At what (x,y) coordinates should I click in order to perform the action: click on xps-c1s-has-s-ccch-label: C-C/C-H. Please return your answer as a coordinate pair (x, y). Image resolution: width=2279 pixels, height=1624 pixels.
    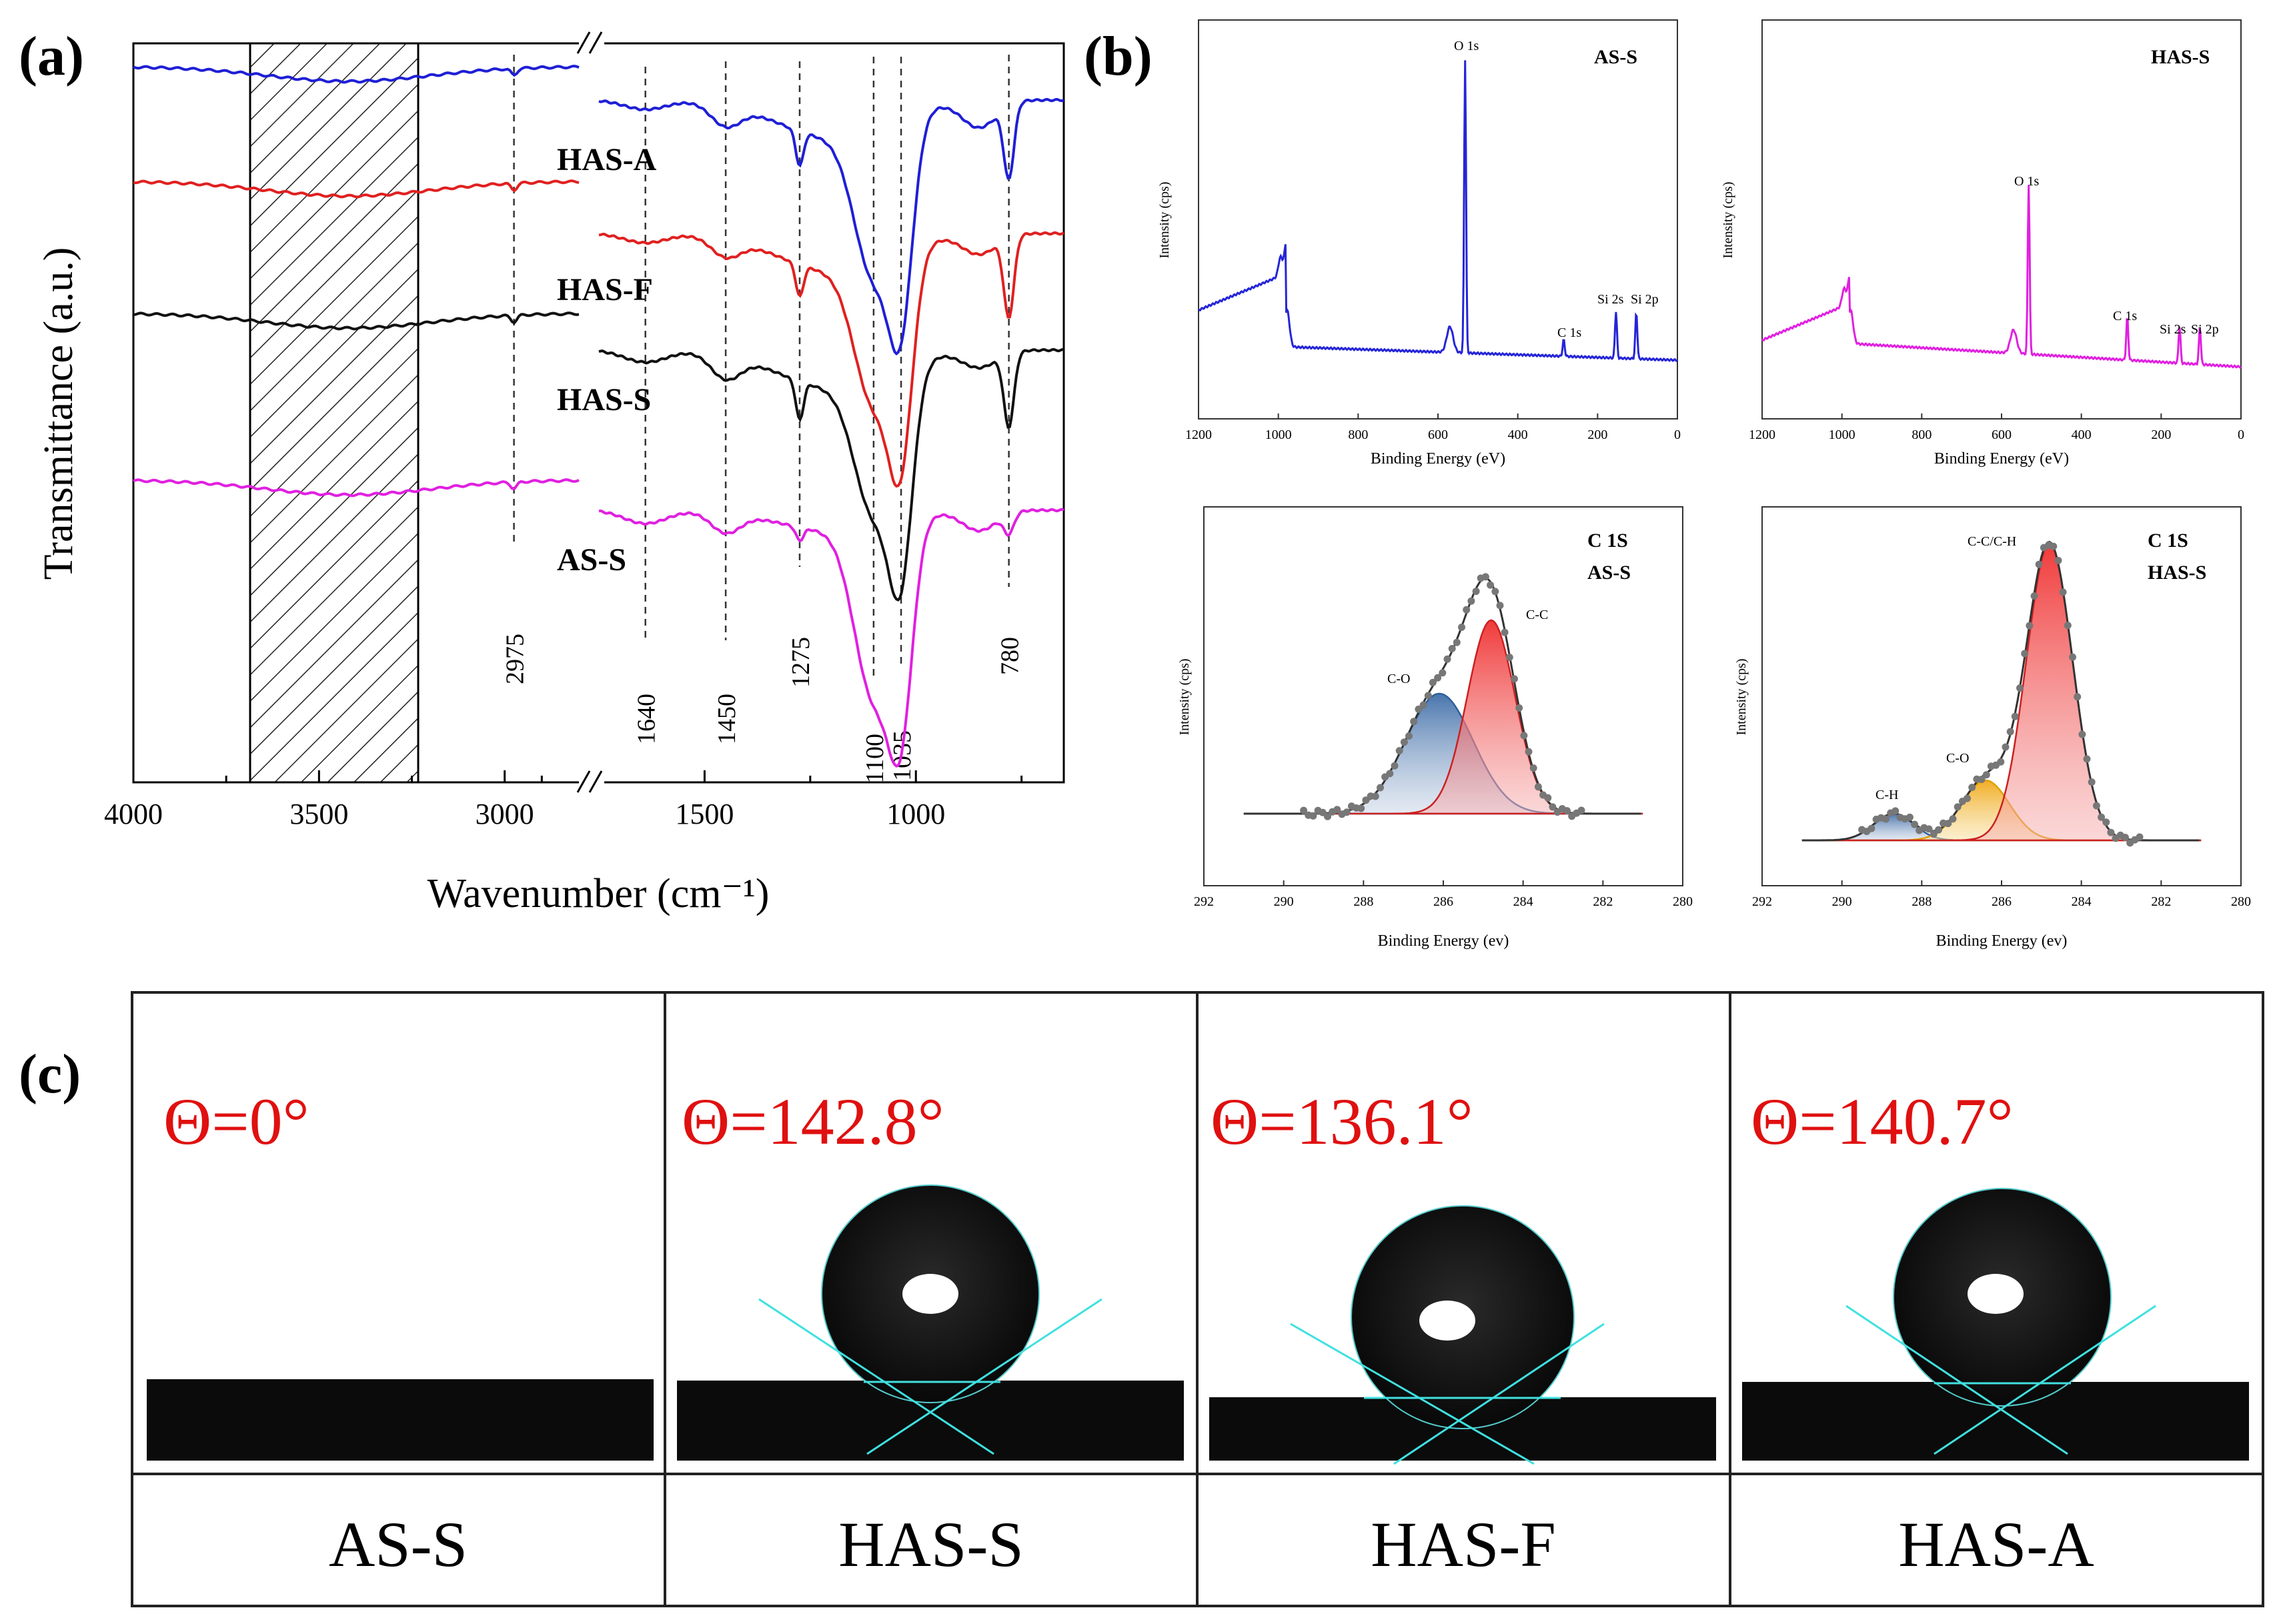
    Looking at the image, I should click on (1992, 541).